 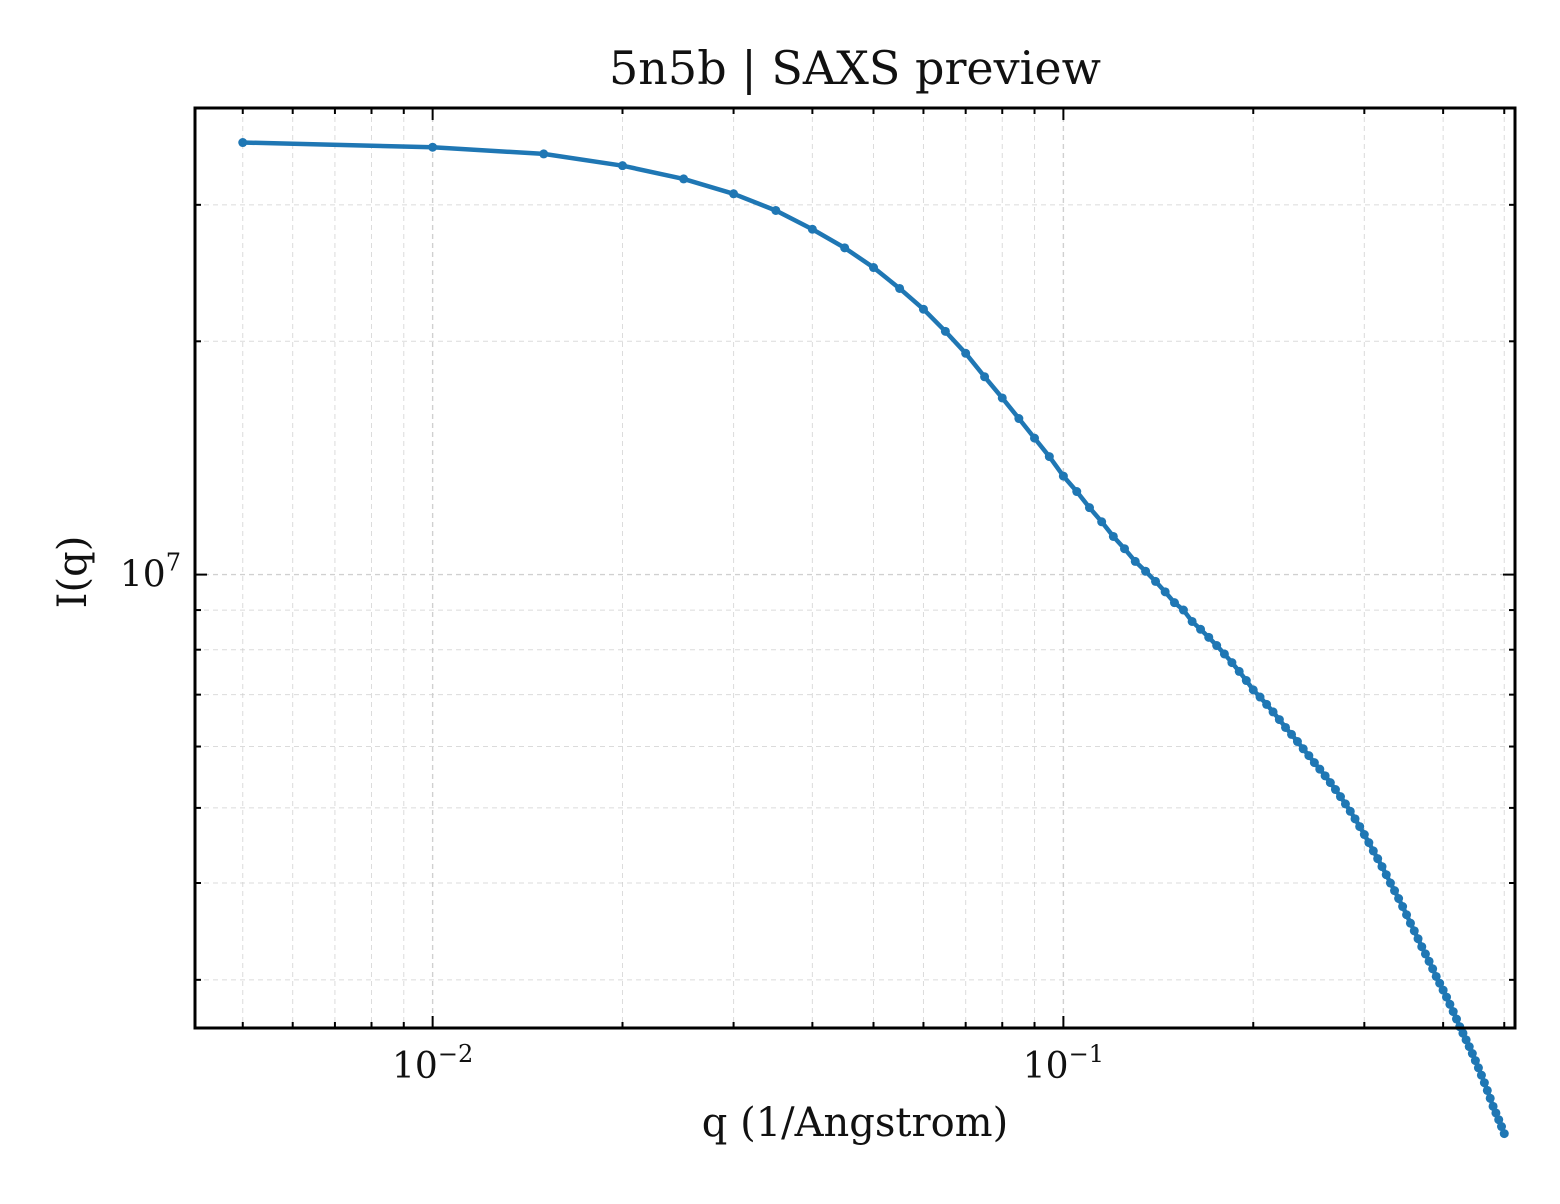 I want to click on x-tick-label: 10−1, so click(x=1063, y=1063).